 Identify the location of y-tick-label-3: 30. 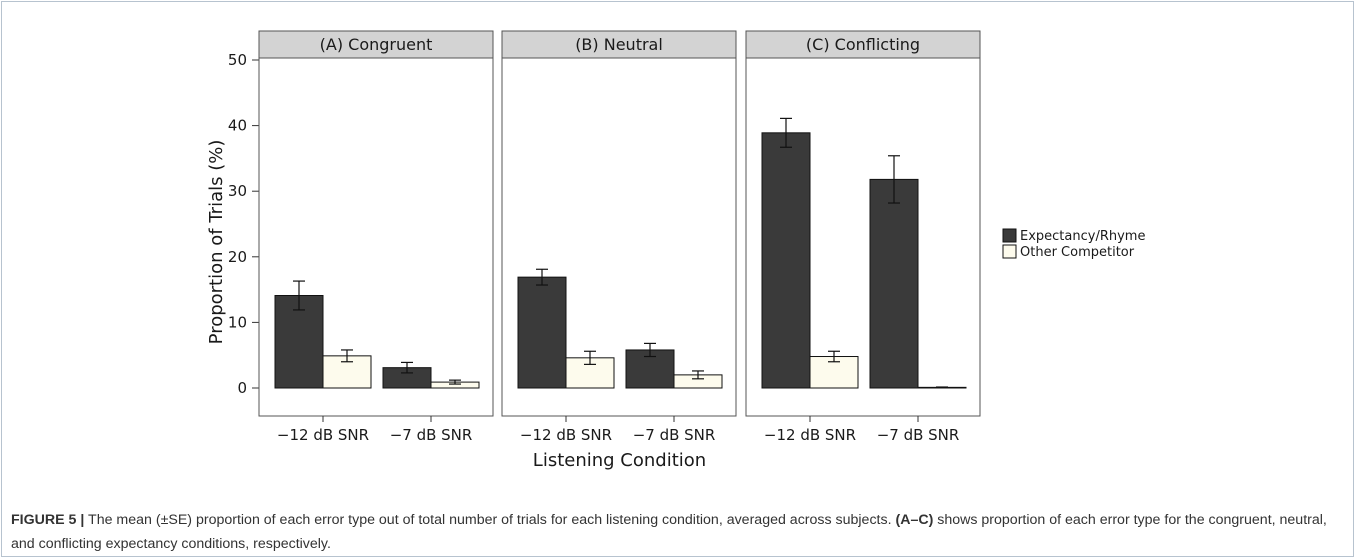
(237, 191).